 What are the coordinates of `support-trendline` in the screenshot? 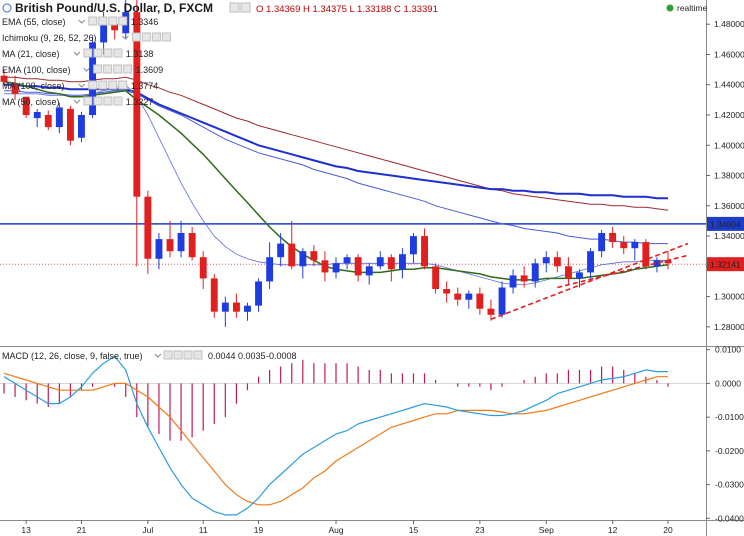 It's located at (589, 281).